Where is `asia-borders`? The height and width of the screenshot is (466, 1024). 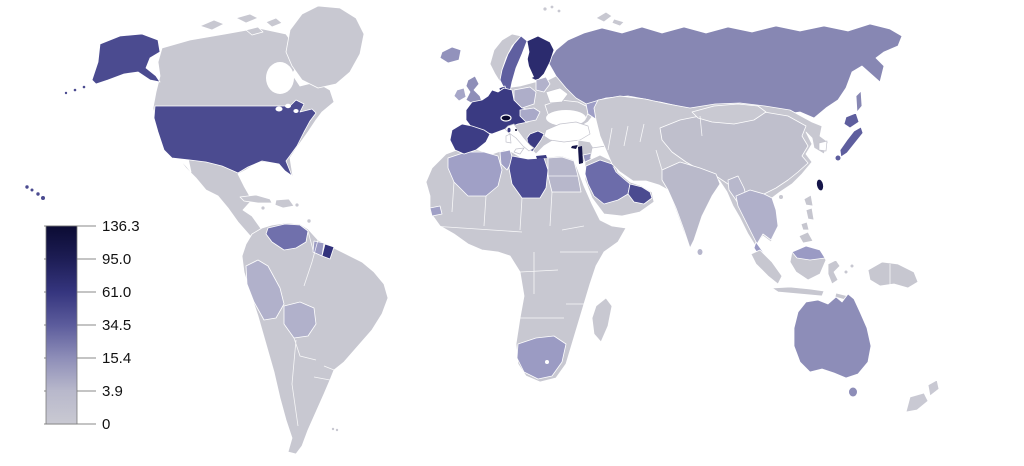
asia-borders is located at coordinates (749, 200).